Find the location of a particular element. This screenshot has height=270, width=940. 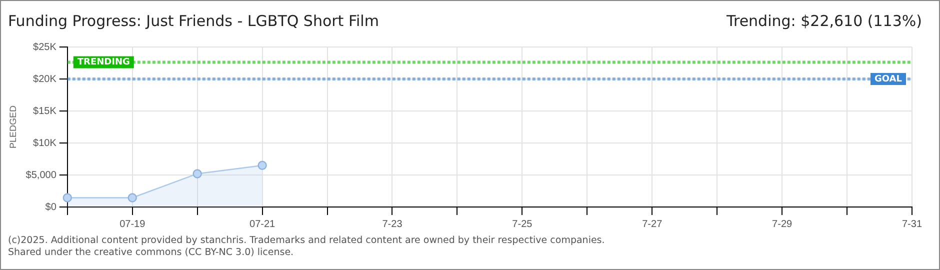

x-tick-label: 7-27 is located at coordinates (652, 224).